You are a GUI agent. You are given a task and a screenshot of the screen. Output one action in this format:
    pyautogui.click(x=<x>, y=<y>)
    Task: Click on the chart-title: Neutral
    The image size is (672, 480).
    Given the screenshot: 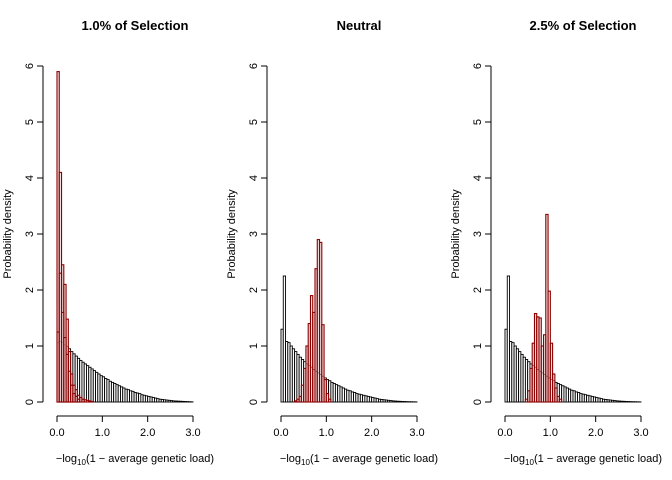 What is the action you would take?
    pyautogui.click(x=359, y=25)
    